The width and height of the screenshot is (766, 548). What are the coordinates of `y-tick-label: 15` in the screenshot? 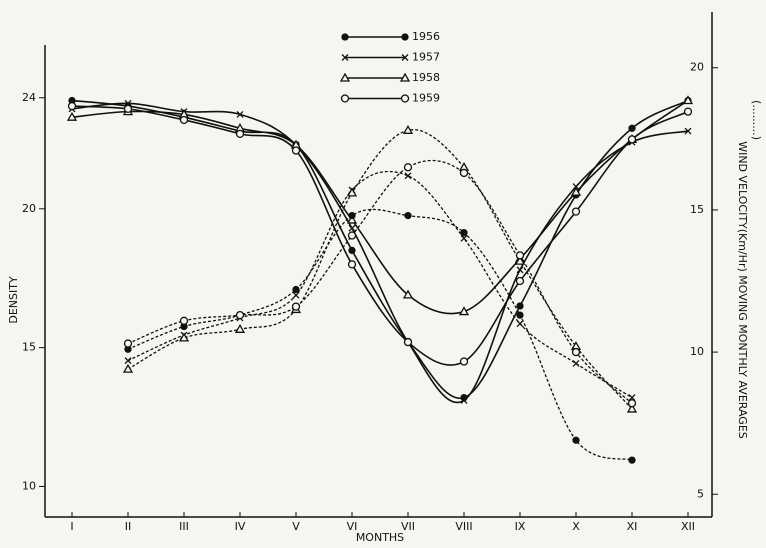 It's located at (29, 347).